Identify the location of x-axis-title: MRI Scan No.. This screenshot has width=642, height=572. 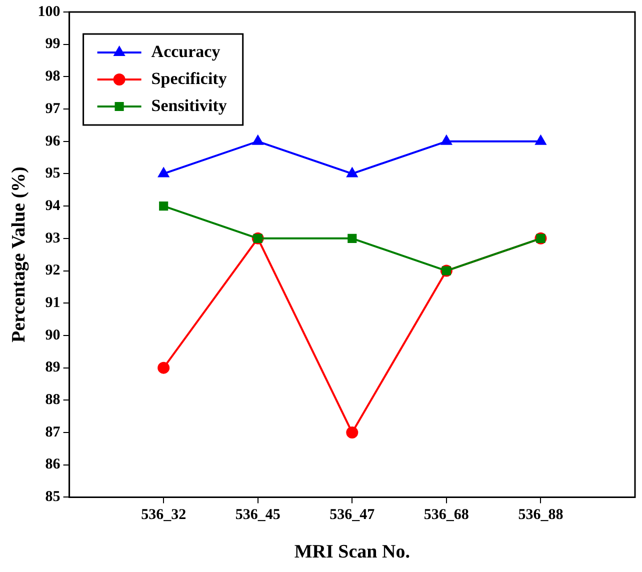
(352, 552).